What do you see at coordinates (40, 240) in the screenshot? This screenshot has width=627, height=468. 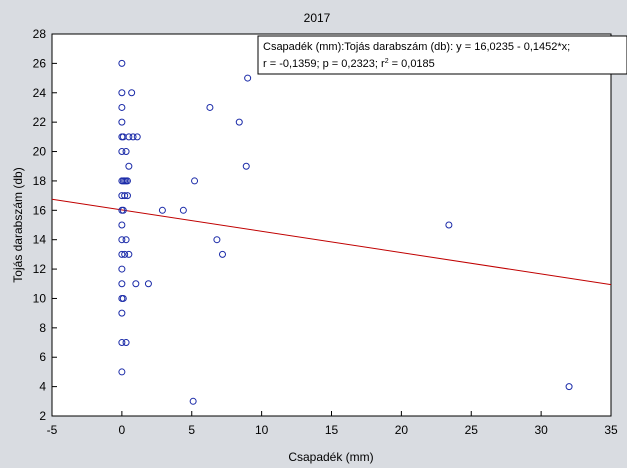 I see `y-tick-label: 14` at bounding box center [40, 240].